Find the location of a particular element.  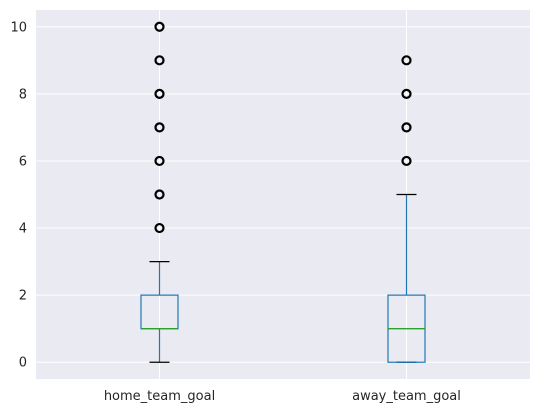

y-tick-label: 10 is located at coordinates (18, 27).